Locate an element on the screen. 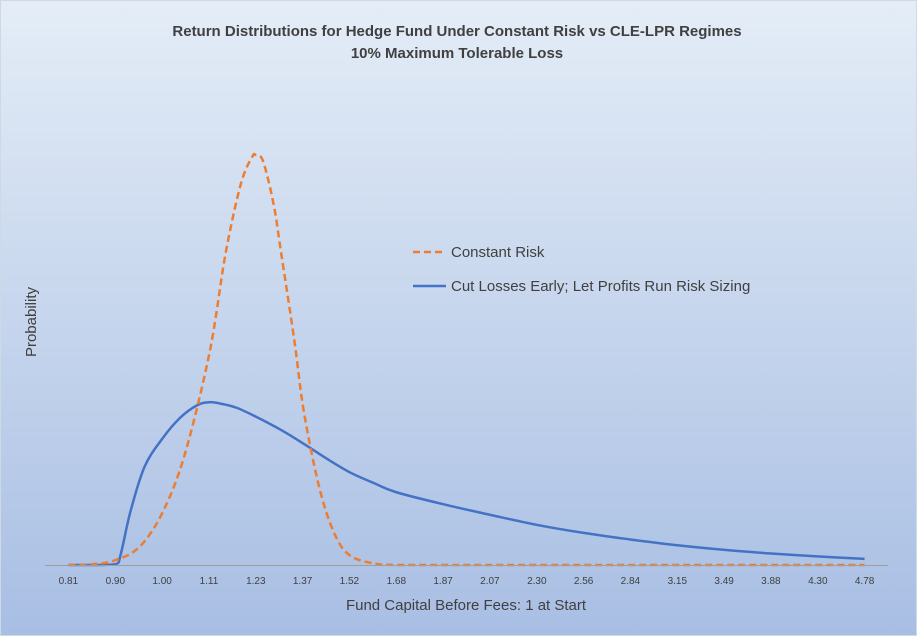 This screenshot has width=917, height=641. x-tick-label: 3.49 is located at coordinates (724, 581).